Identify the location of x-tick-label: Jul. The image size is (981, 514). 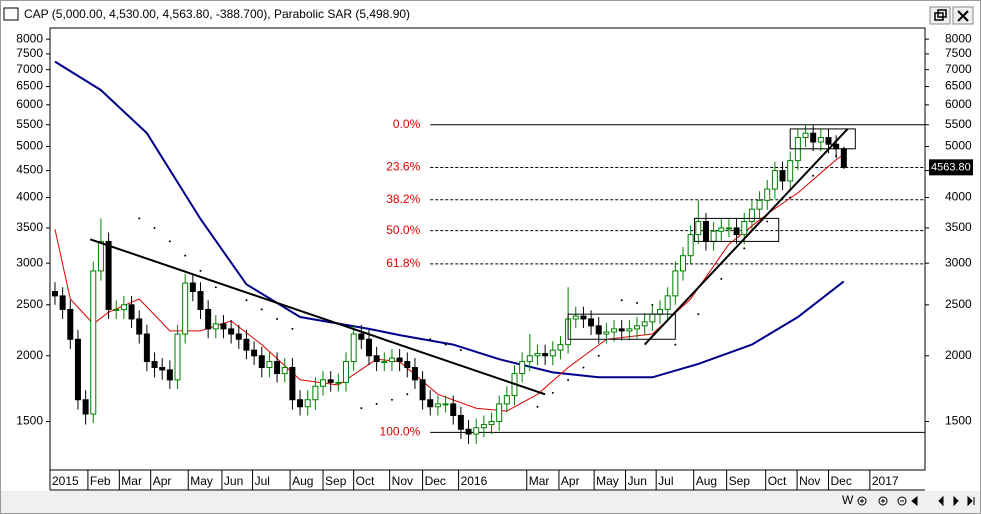
(262, 481).